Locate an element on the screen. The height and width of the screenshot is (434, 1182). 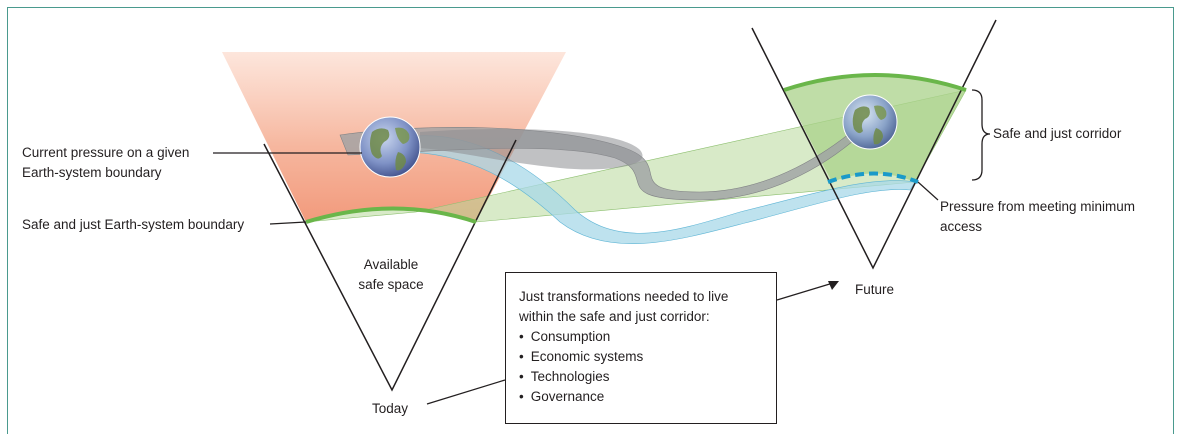
label-today: Today is located at coordinates (390, 408).